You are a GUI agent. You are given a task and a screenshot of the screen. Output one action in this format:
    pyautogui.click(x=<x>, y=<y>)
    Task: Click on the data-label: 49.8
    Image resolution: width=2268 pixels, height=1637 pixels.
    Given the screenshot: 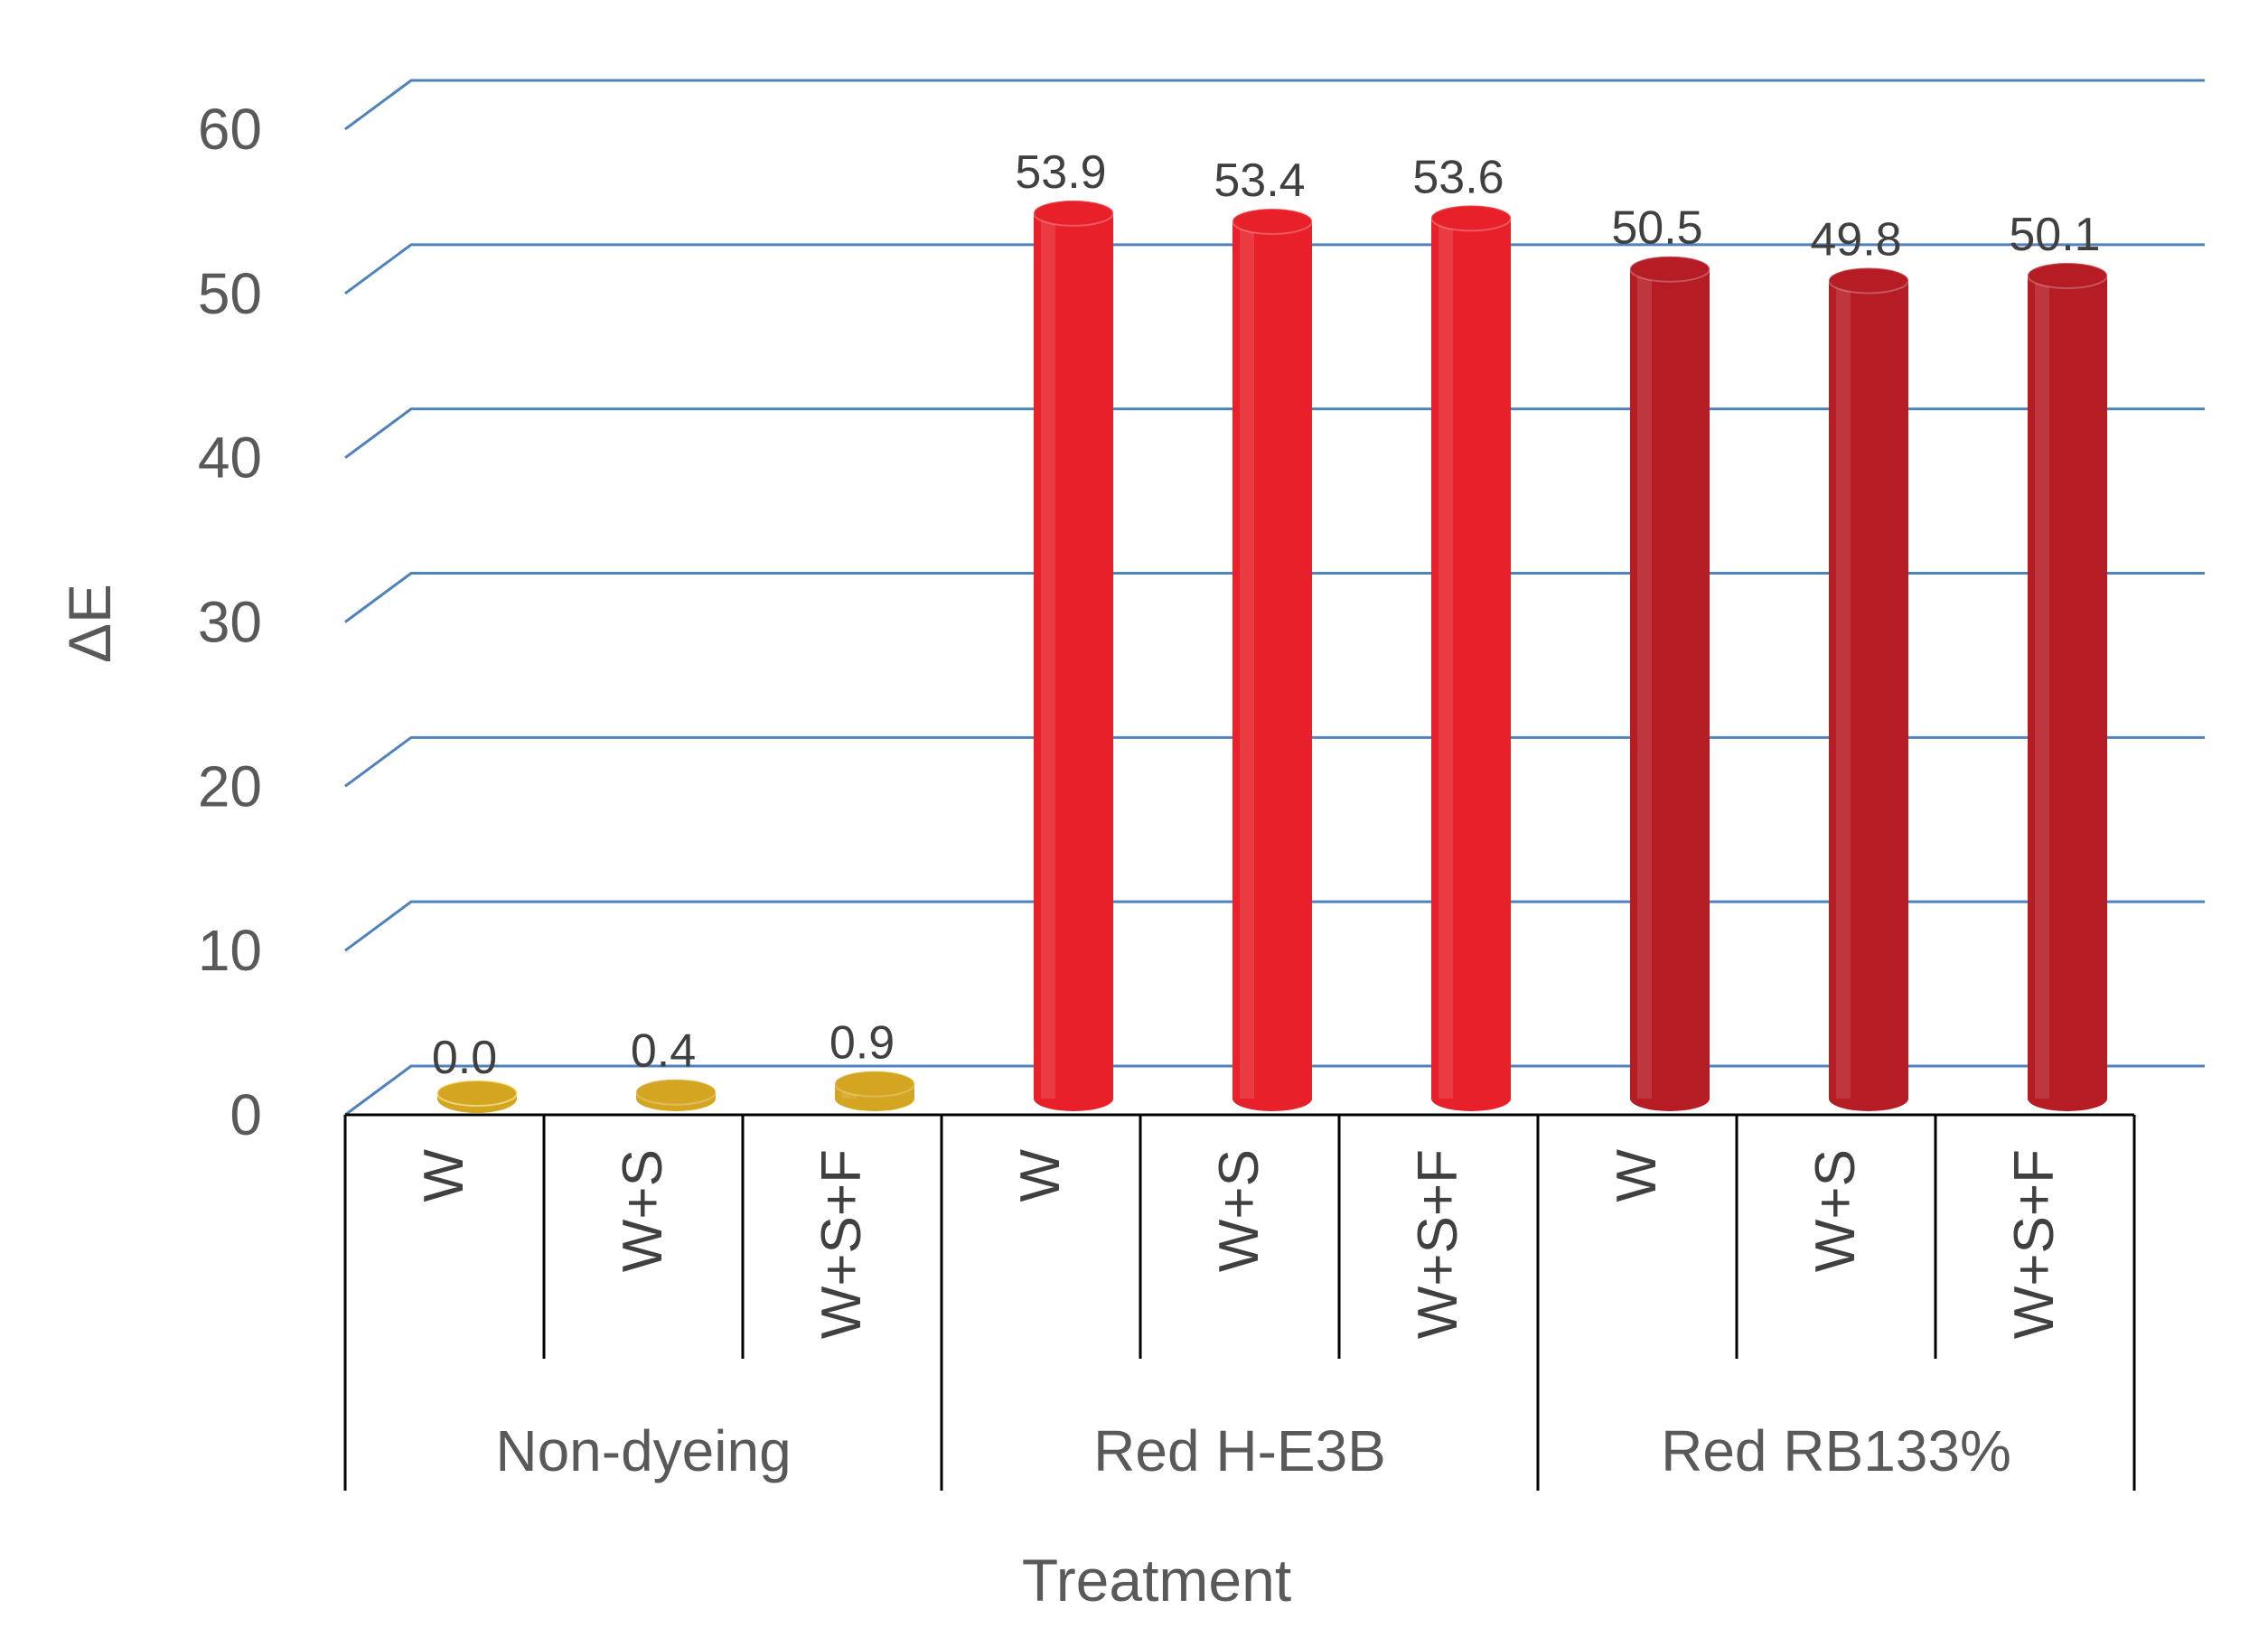 What is the action you would take?
    pyautogui.click(x=1855, y=239)
    